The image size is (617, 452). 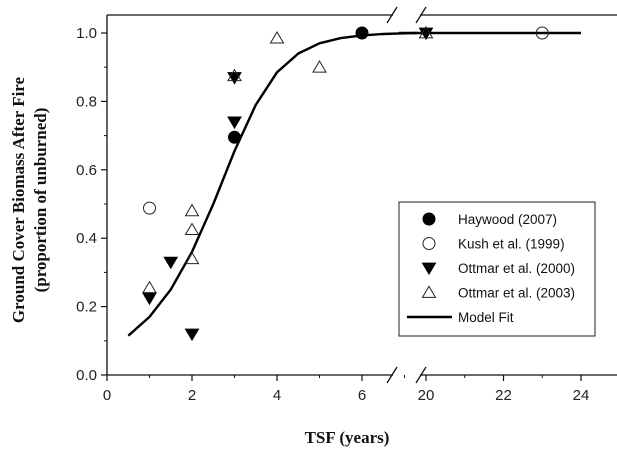 What do you see at coordinates (86, 307) in the screenshot?
I see `y-tick-label: 0.2` at bounding box center [86, 307].